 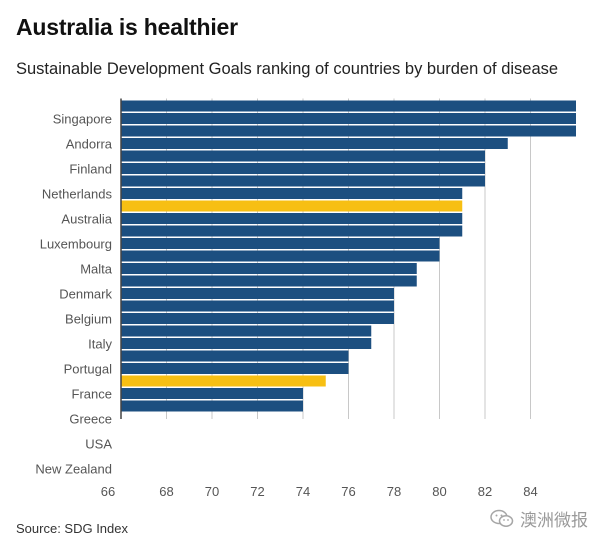 I want to click on watermark-text: 澳洲微报, so click(x=554, y=520).